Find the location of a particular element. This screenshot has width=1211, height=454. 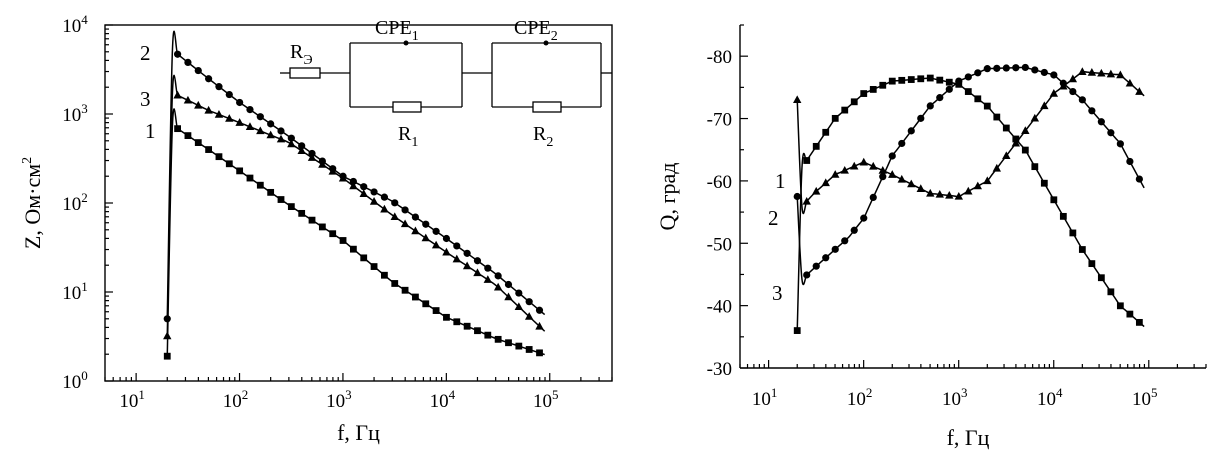

y-tick-label-exp: 0 is located at coordinates (84, 375).